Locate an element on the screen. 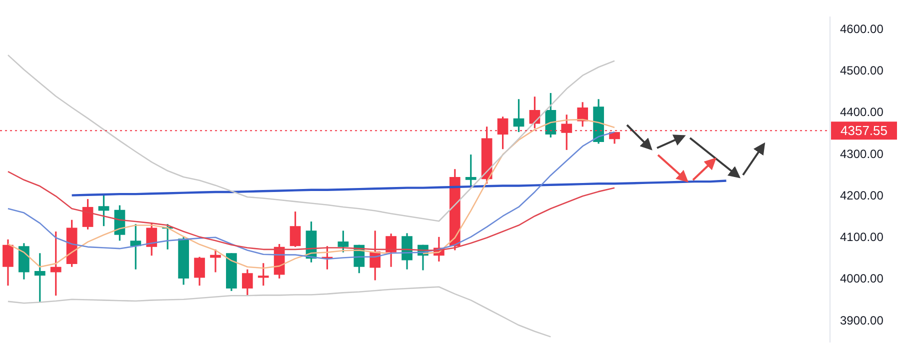 The width and height of the screenshot is (899, 359). y-tick-label: 4500.00 is located at coordinates (862, 71).